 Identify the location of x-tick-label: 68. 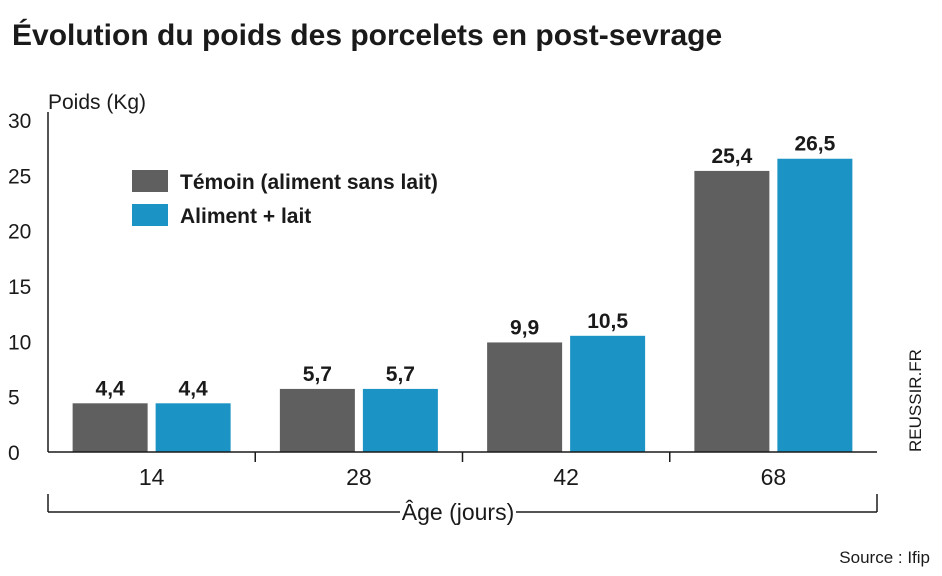
(774, 477).